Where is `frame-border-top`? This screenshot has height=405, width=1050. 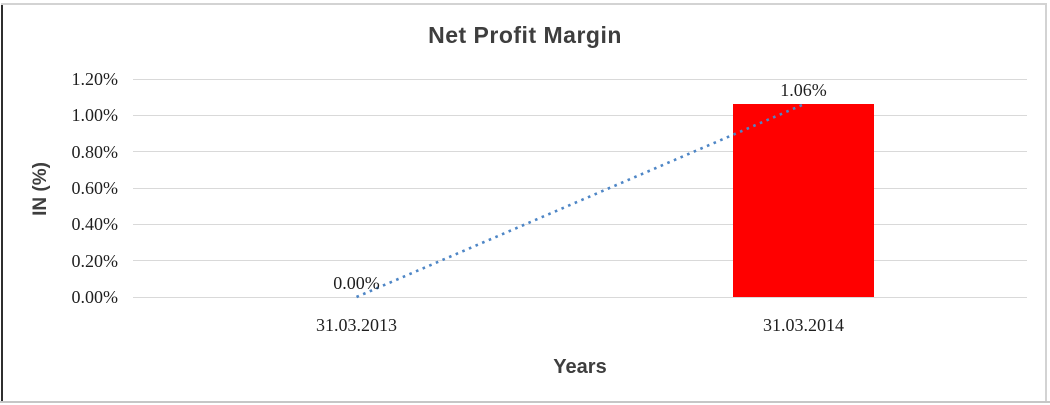
frame-border-top is located at coordinates (524, 4).